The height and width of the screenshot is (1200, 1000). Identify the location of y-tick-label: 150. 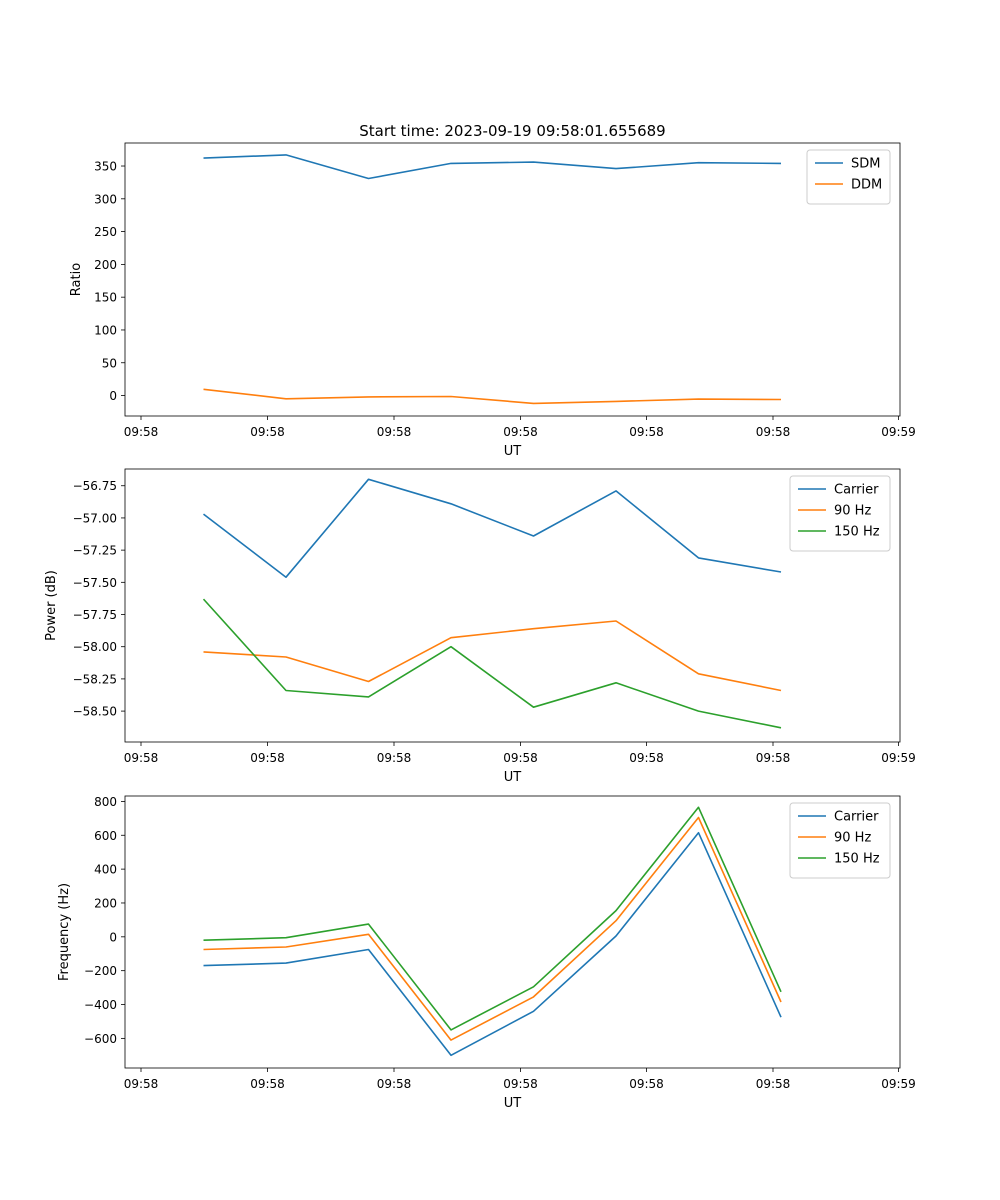
(105, 298).